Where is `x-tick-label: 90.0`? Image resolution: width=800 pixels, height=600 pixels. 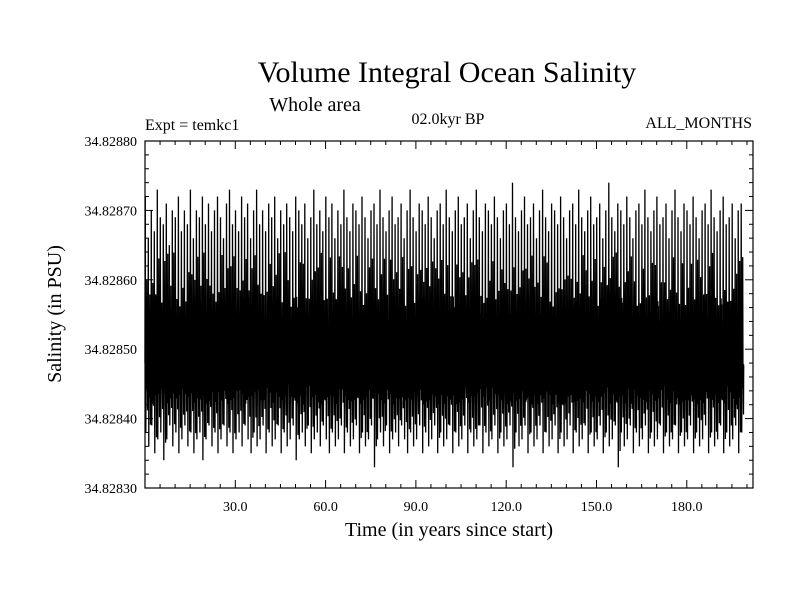
x-tick-label: 90.0 is located at coordinates (416, 507).